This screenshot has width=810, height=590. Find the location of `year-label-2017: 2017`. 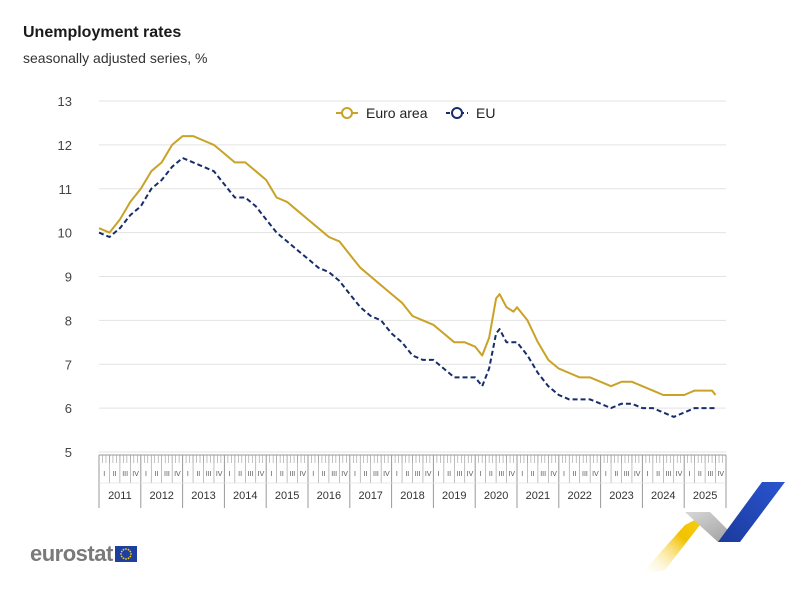

year-label-2017: 2017 is located at coordinates (370, 496).